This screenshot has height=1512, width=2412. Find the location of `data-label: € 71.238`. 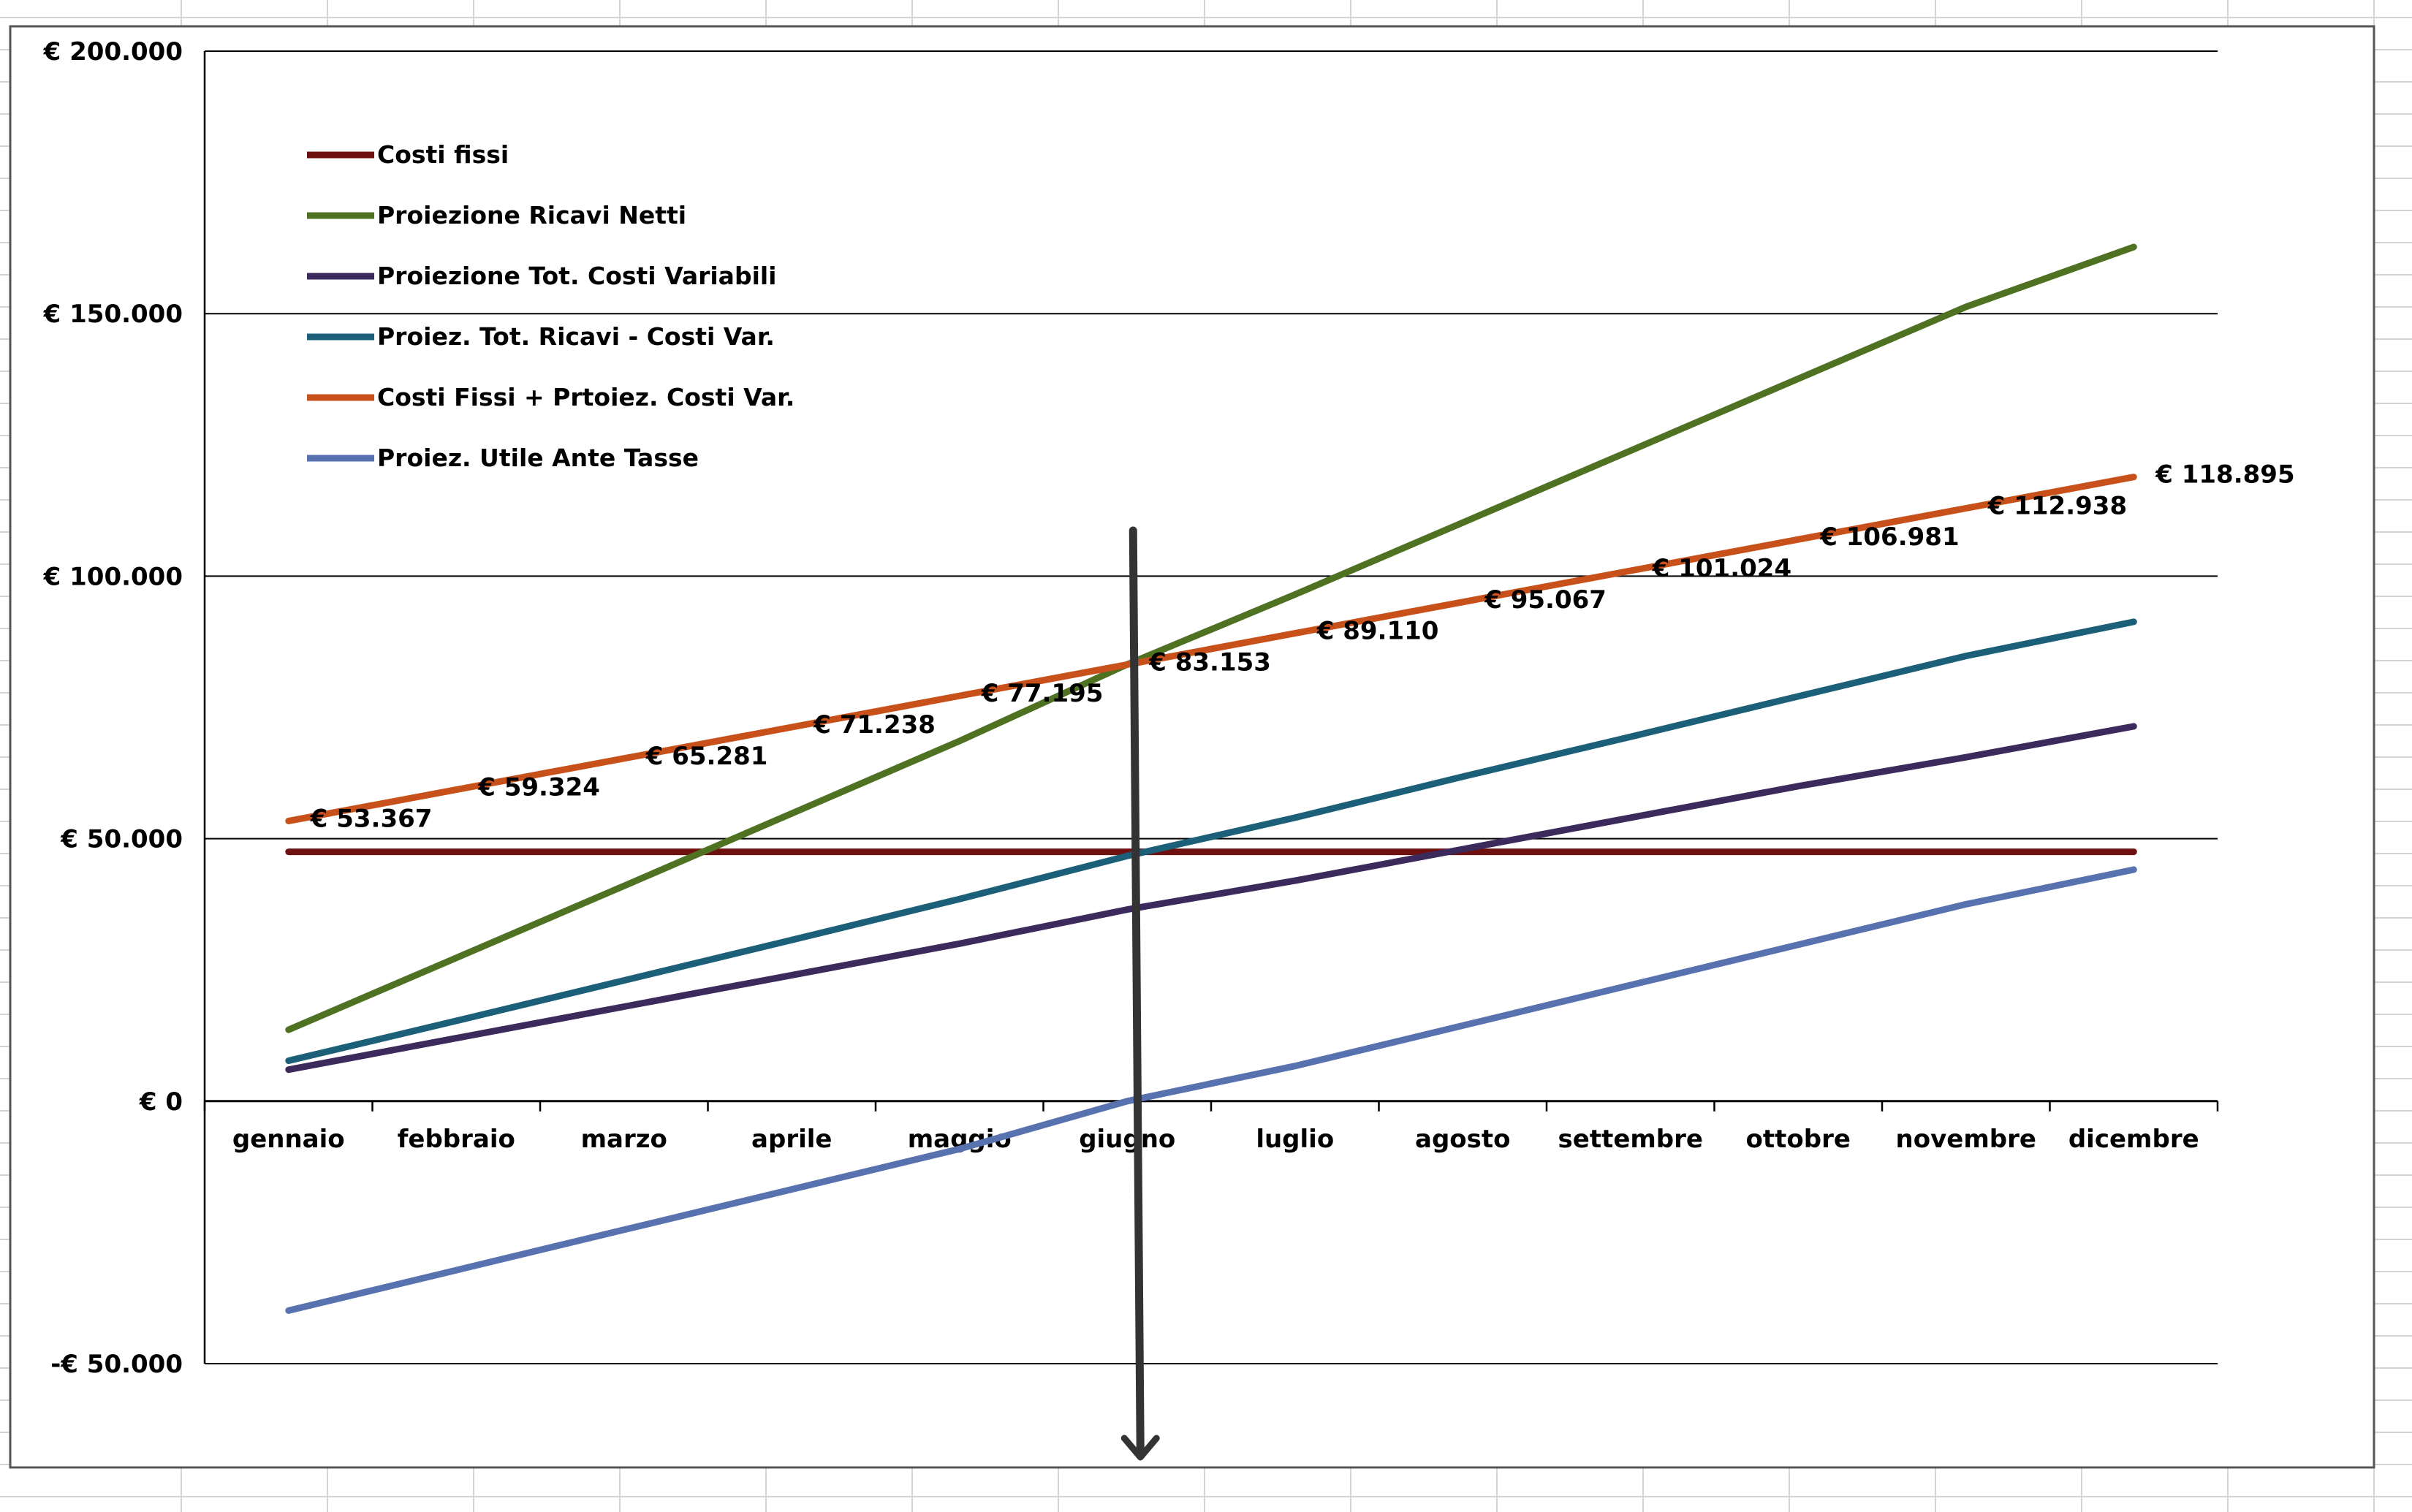

data-label: € 71.238 is located at coordinates (875, 725).